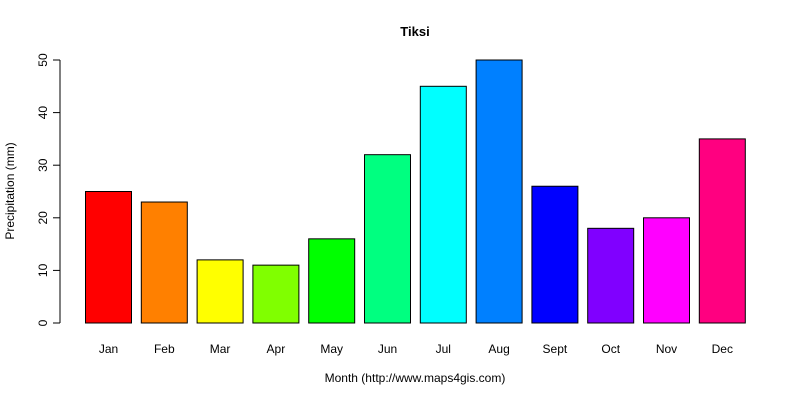 Image resolution: width=800 pixels, height=400 pixels. Describe the element at coordinates (722, 231) in the screenshot. I see `bar-dec` at that location.